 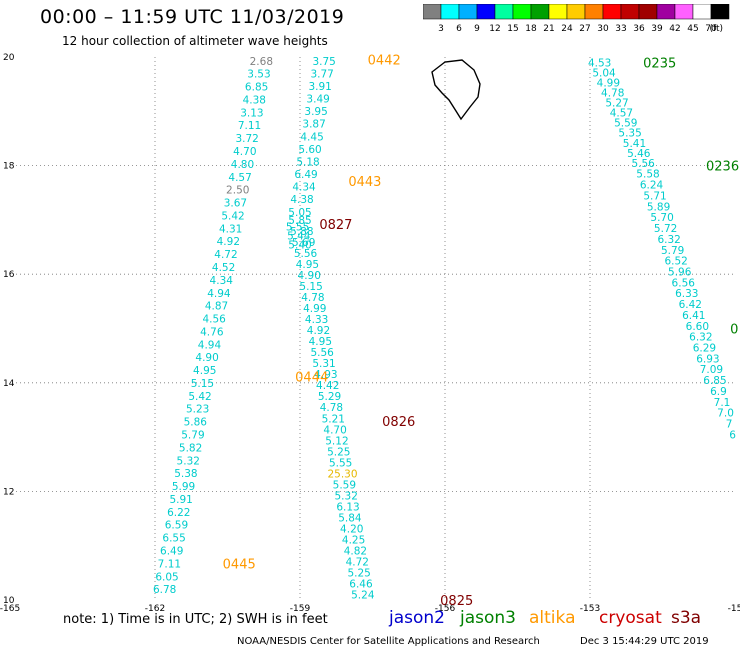 I want to click on wave-height-value: 5.31, so click(x=323, y=364).